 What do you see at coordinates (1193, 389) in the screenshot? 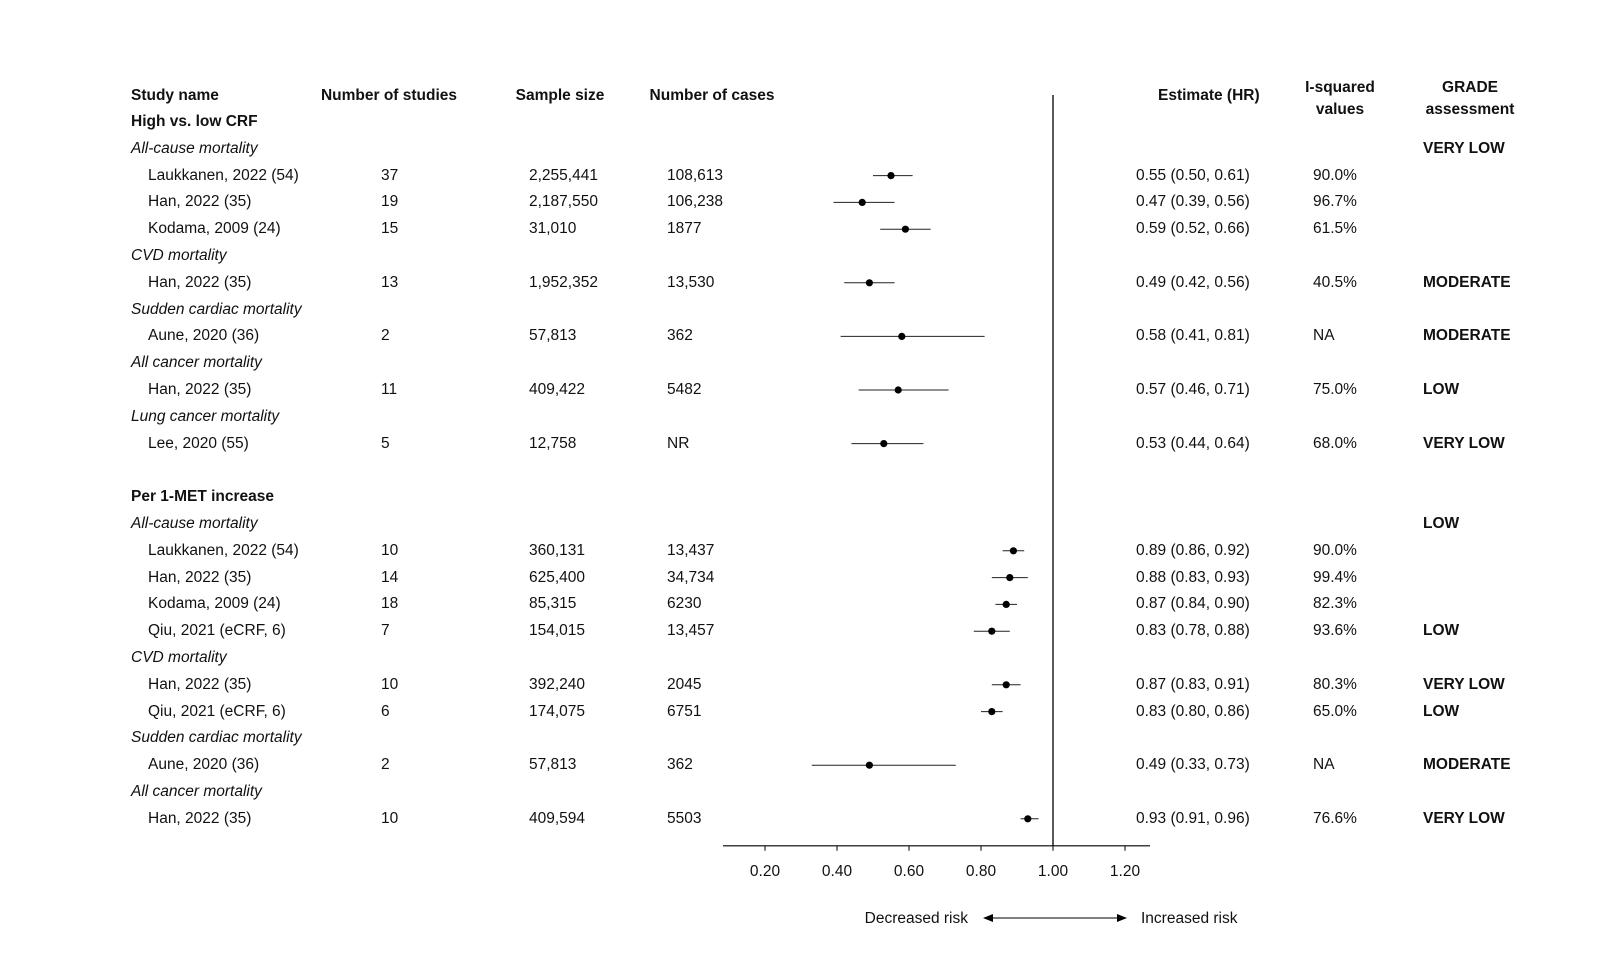
I see `hazard-ratio-estimate: 0.57 (0.46, 0.71)` at bounding box center [1193, 389].